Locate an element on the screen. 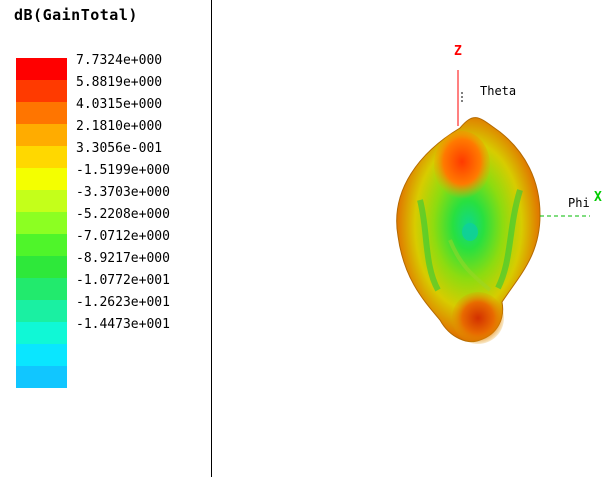 The image size is (612, 477). scale-value: -1.5199e+000 is located at coordinates (123, 170).